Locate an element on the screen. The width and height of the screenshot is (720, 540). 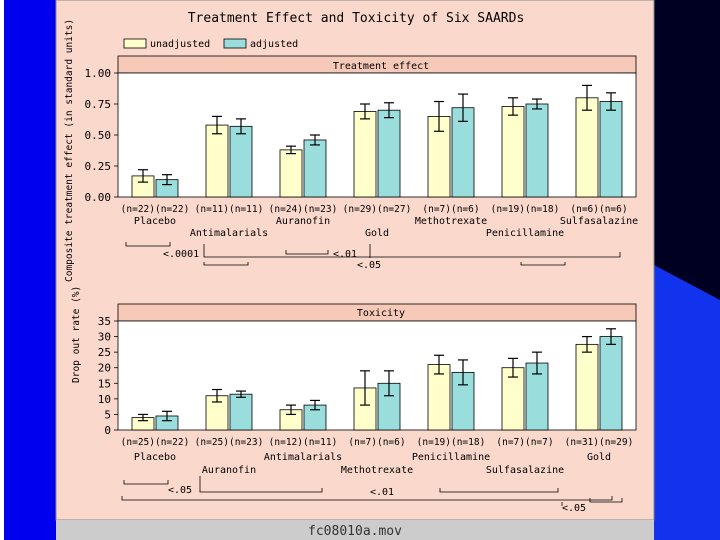
chart1-bar-adjusted-penicillamine is located at coordinates (537, 150).